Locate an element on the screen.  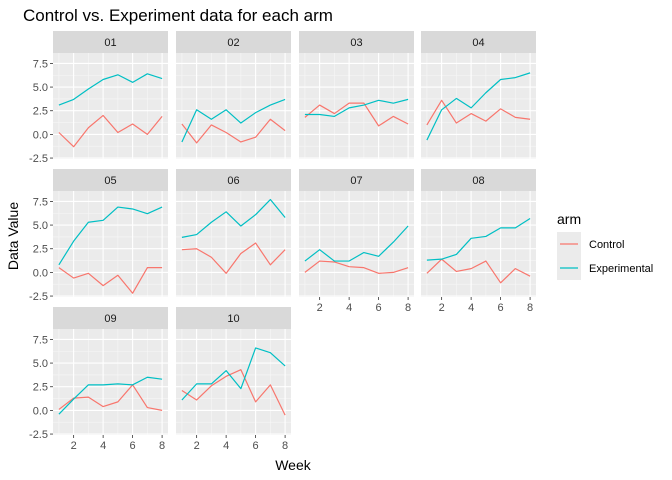
legend: arm Control Experimental is located at coordinates (605, 245).